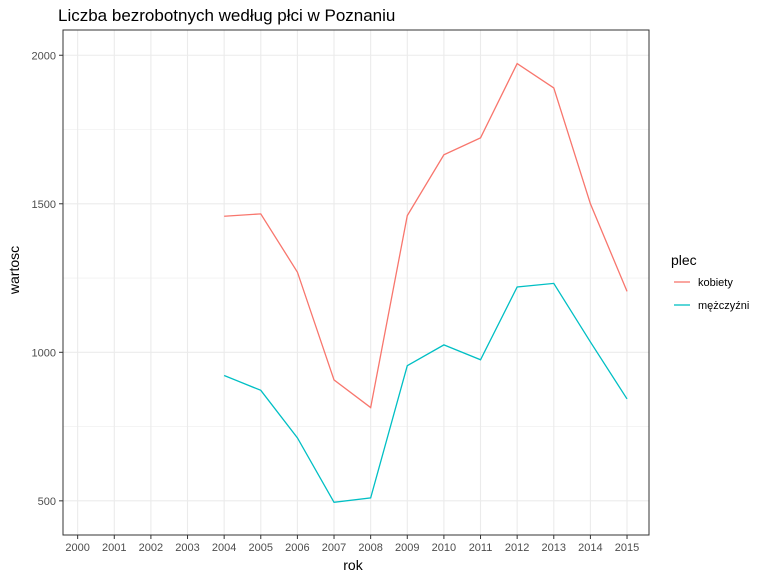 Image resolution: width=768 pixels, height=576 pixels. Describe the element at coordinates (44, 56) in the screenshot. I see `y-tick-label: 2000` at that location.